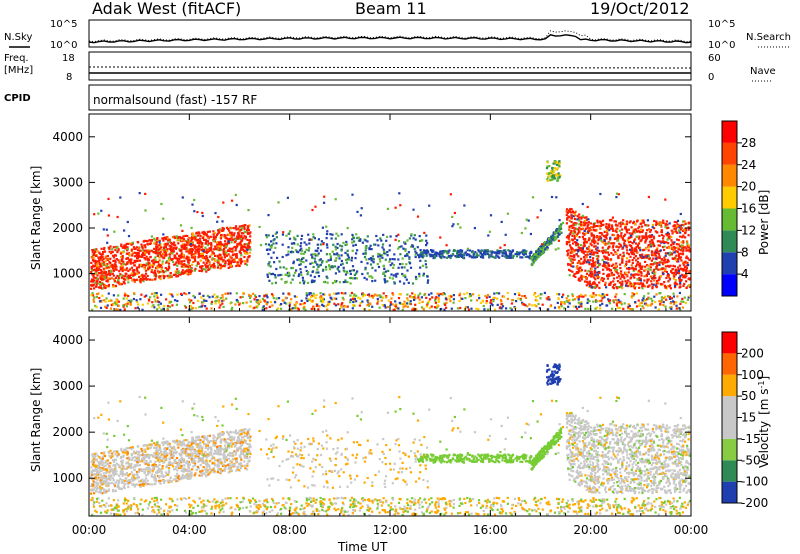 This screenshot has height=554, width=800. Describe the element at coordinates (67, 274) in the screenshot. I see `y-tick-label: 1000` at that location.